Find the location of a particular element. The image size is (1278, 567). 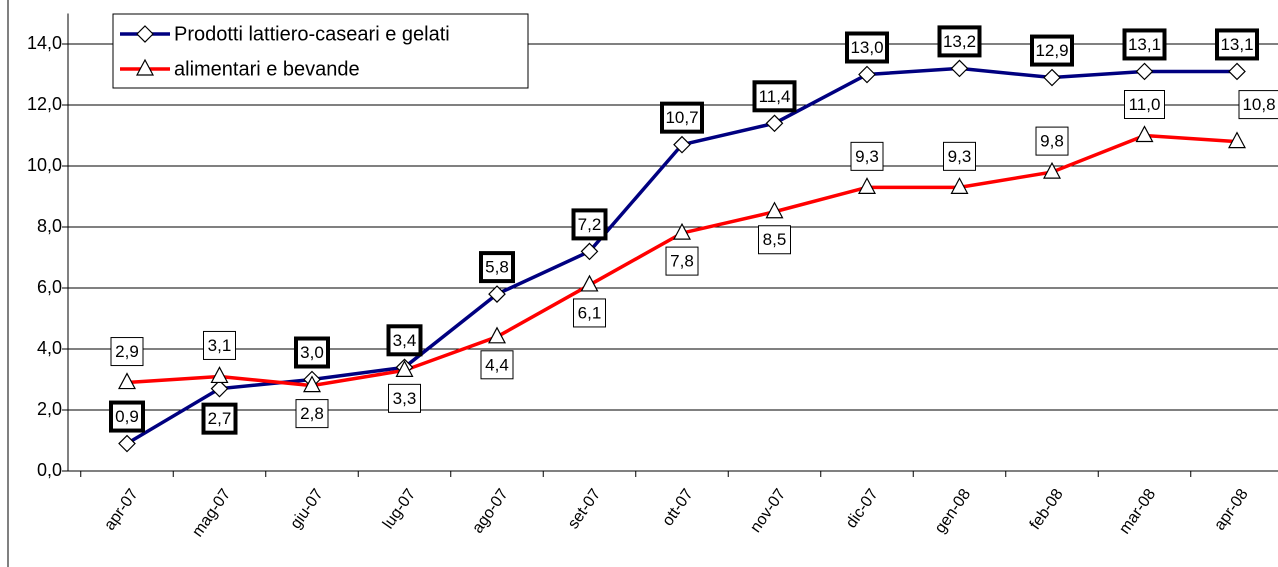

value-label: 13,0 is located at coordinates (866, 47).